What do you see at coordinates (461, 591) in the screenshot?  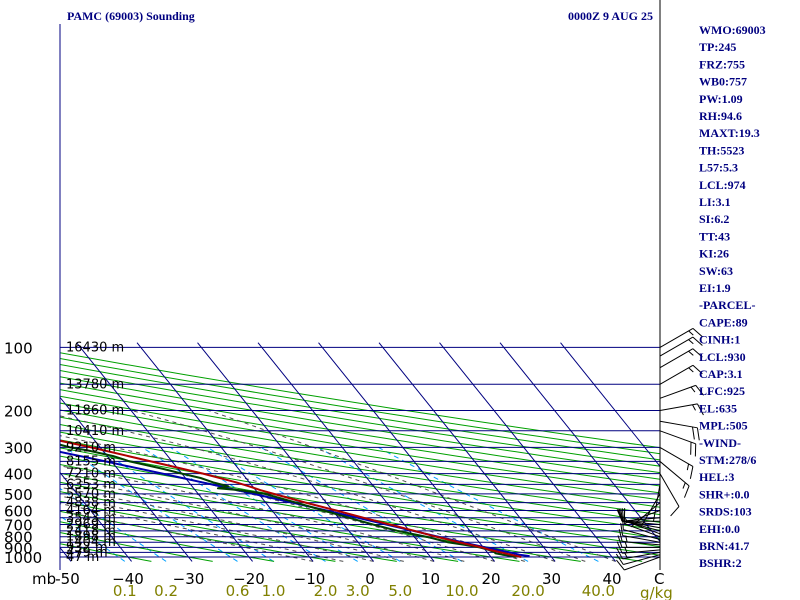 I see `mixing-ratio-label: 10.0` at bounding box center [461, 591].